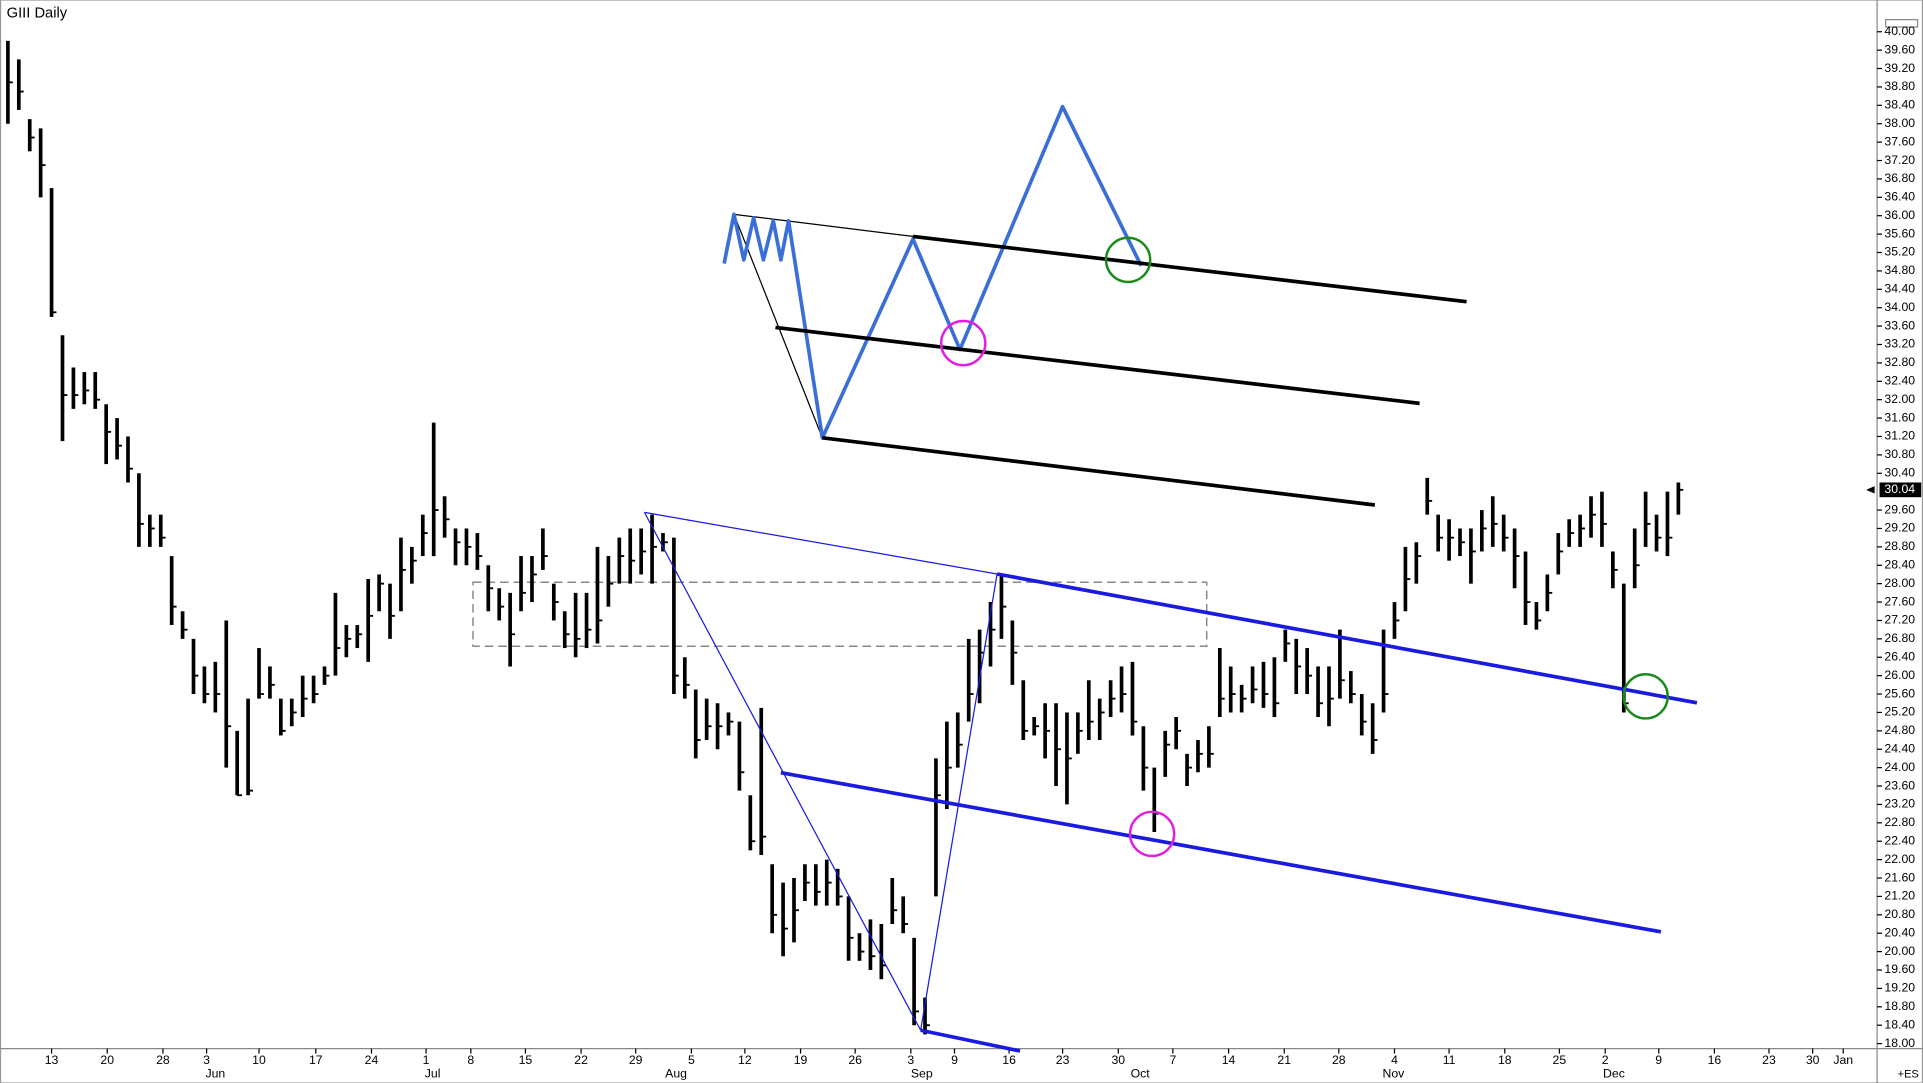 The width and height of the screenshot is (1923, 1083). I want to click on y-tick-label: 36.00, so click(1899, 215).